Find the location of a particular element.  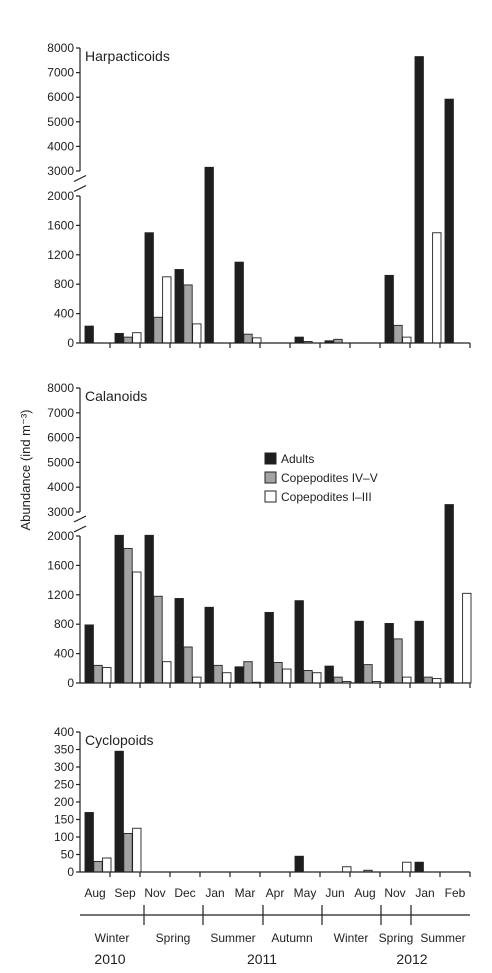

month-label: Mar is located at coordinates (245, 893).